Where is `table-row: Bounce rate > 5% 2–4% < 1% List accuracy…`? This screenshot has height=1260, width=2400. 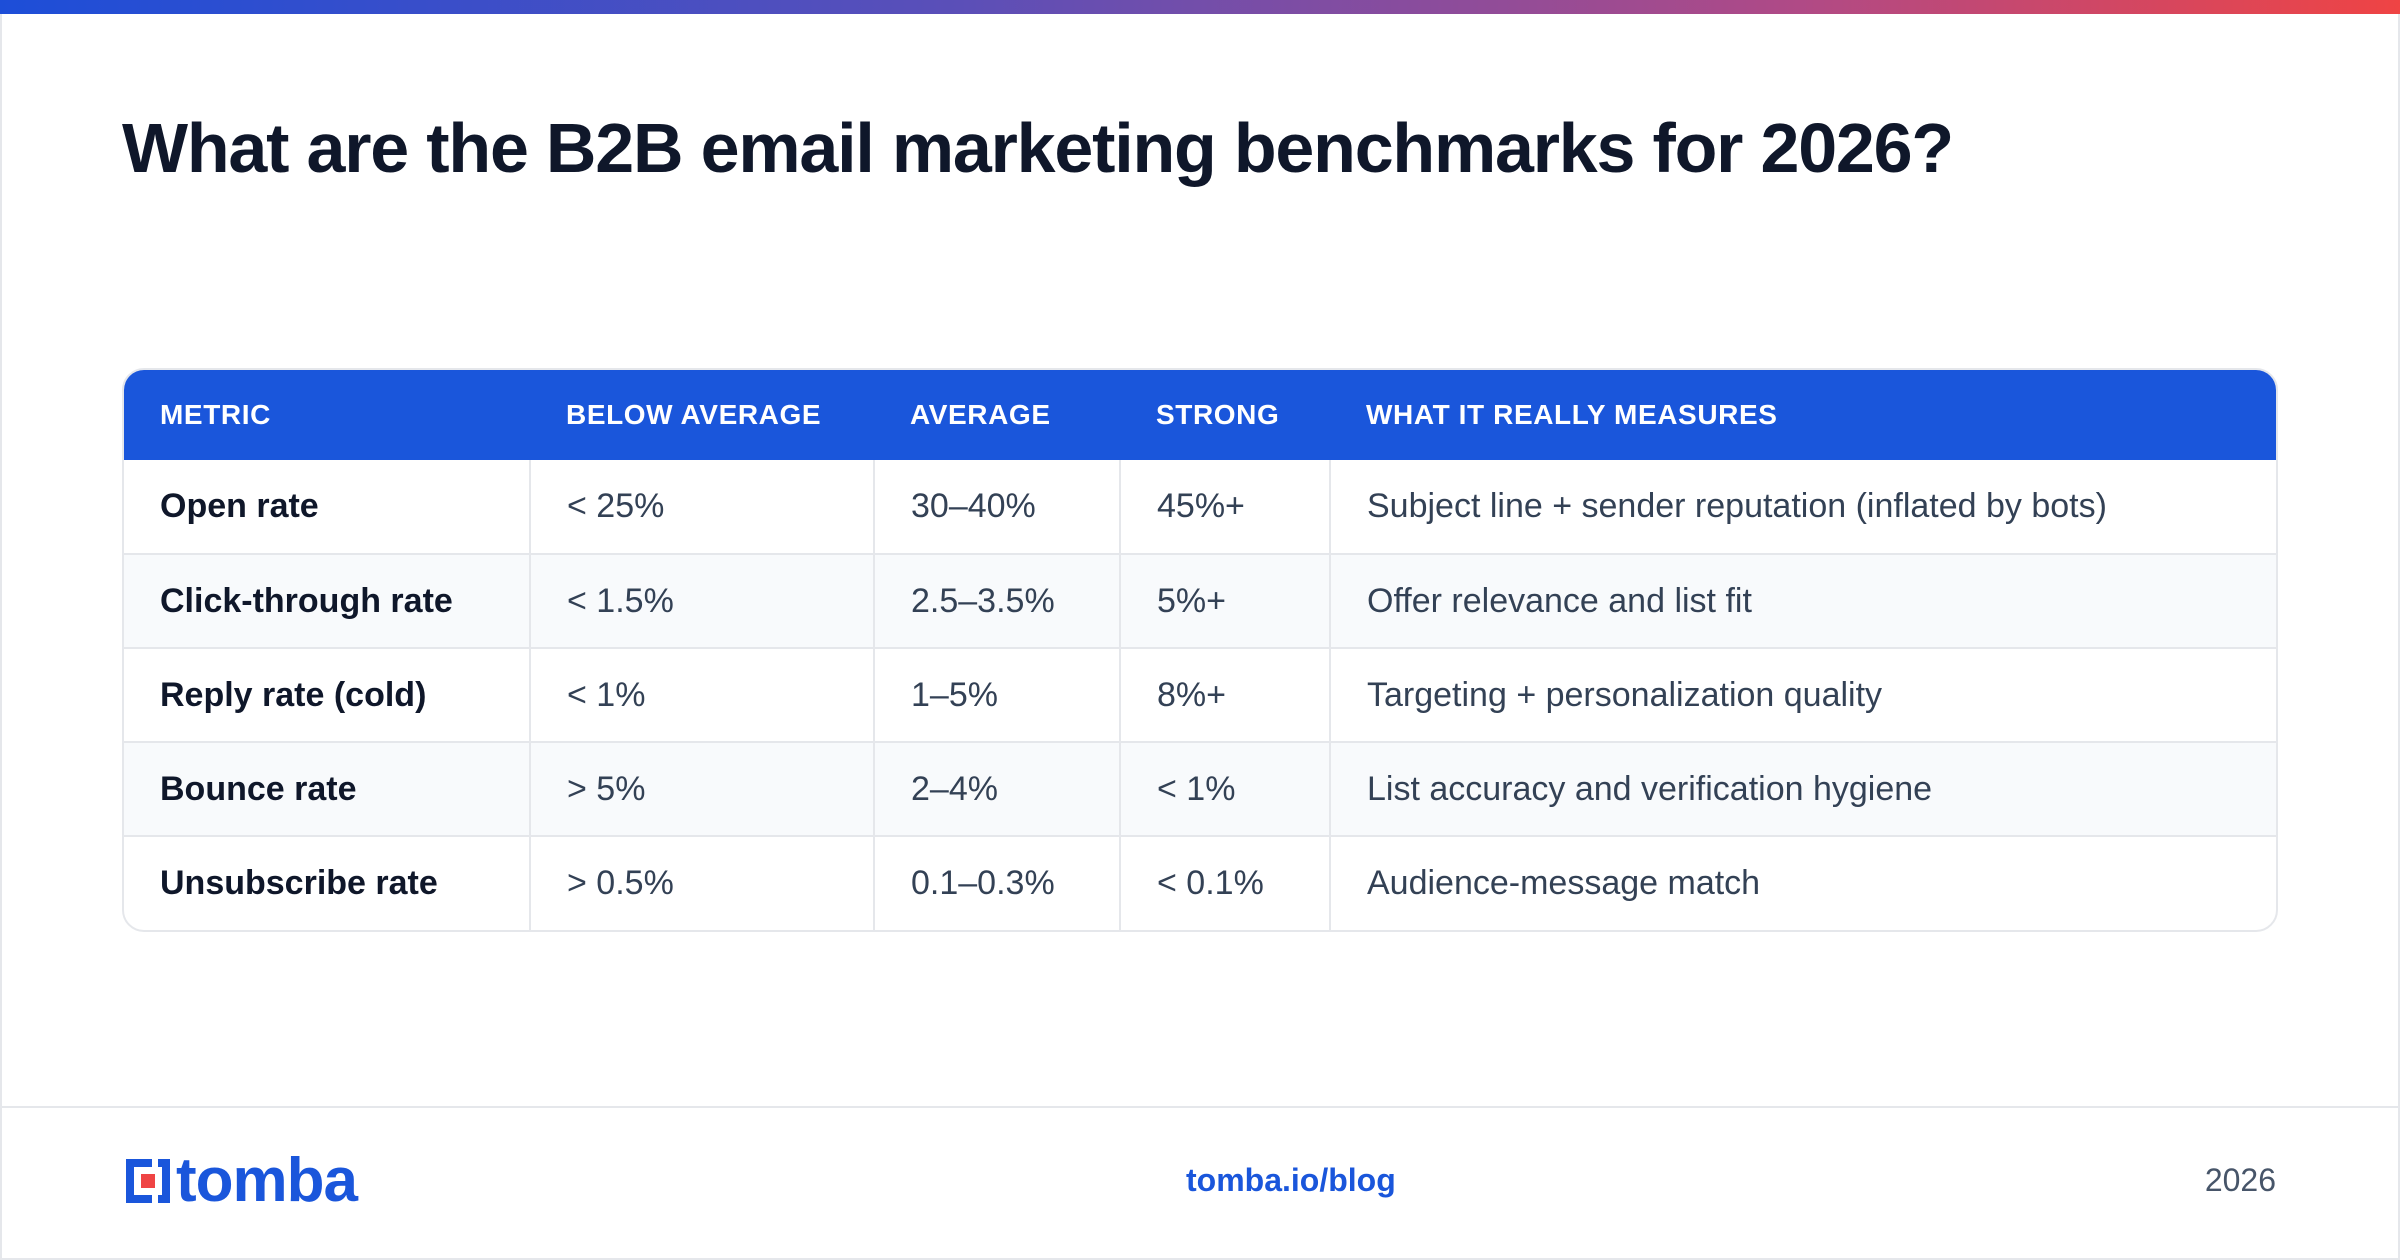 table-row: Bounce rate > 5% 2–4% < 1% List accuracy… is located at coordinates (1200, 788).